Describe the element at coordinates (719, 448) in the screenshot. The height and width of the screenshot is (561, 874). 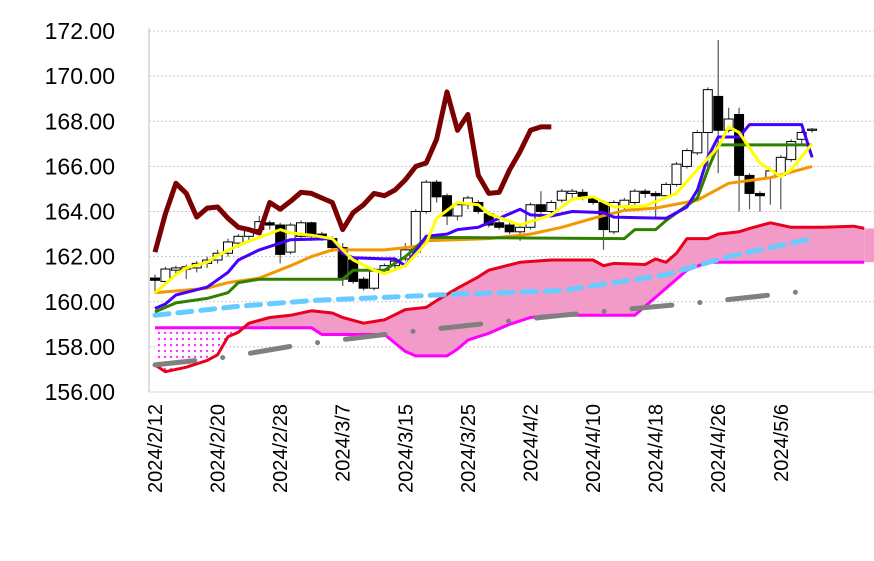
I see `x-tick-label: 2024/4/26` at that location.